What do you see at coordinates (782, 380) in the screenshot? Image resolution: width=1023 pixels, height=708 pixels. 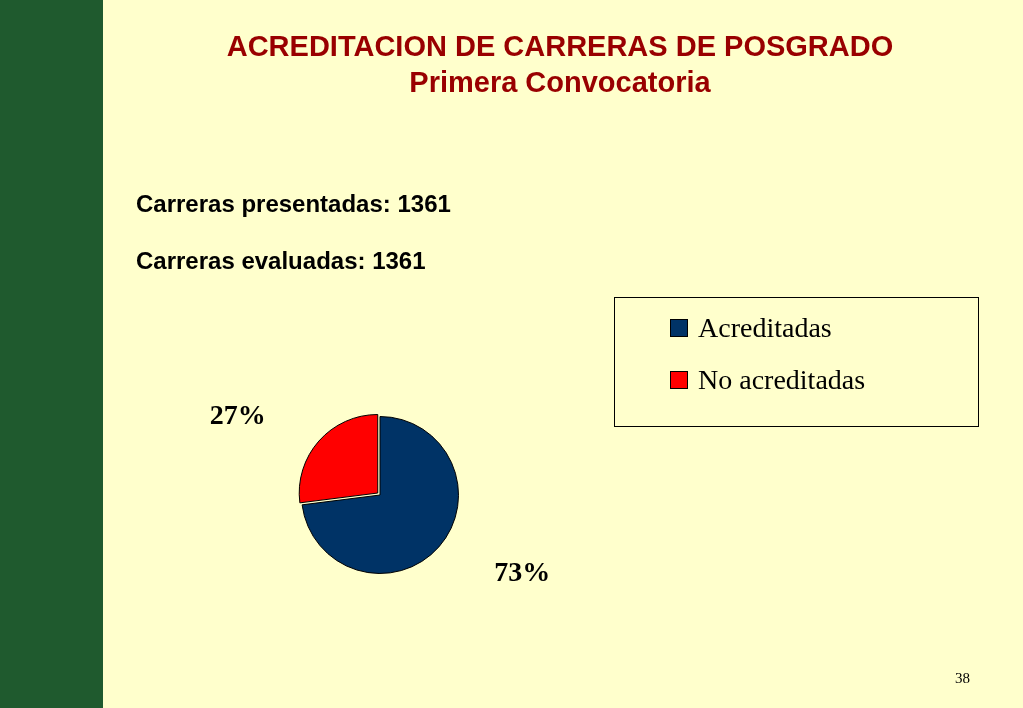 I see `legend-label: No acreditadas` at bounding box center [782, 380].